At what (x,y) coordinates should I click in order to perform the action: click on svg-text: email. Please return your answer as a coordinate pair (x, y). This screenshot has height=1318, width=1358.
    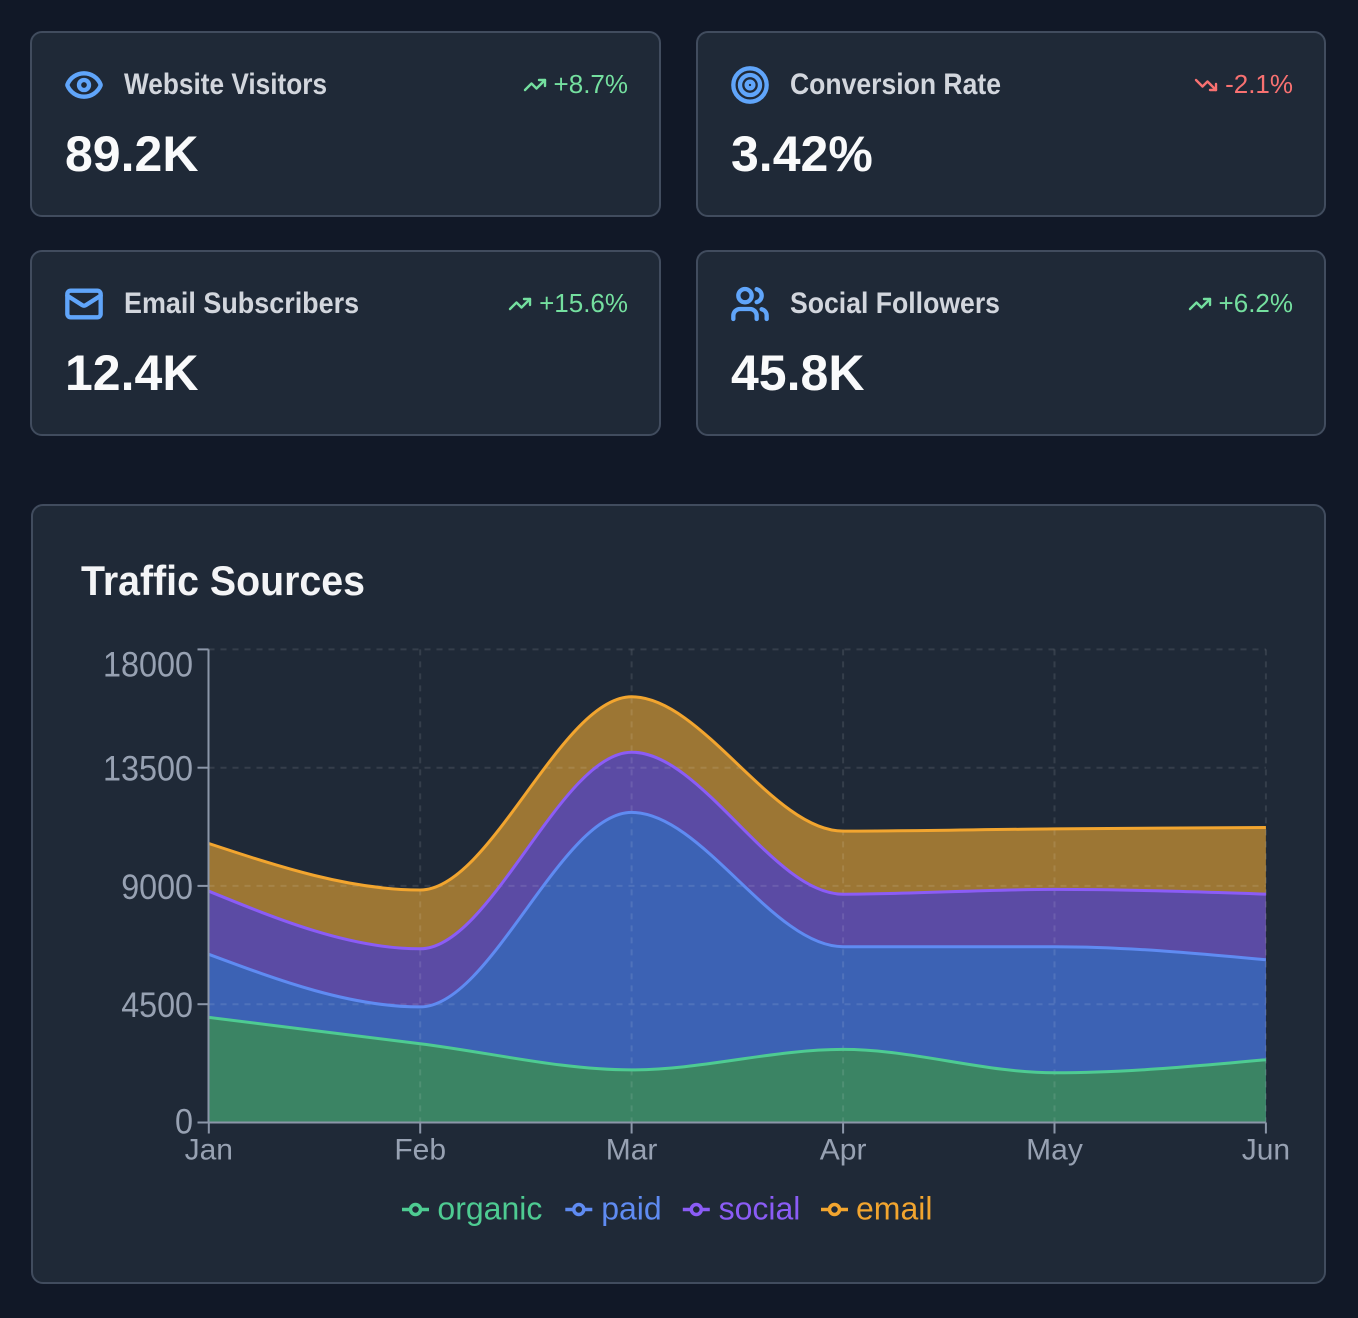
    Looking at the image, I should click on (894, 1209).